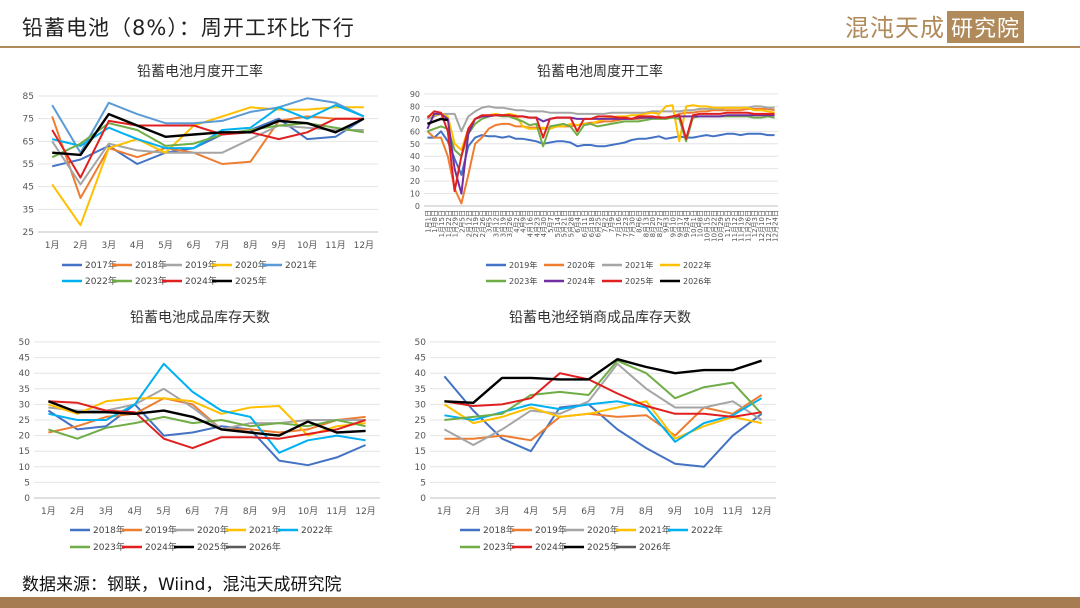 This screenshot has width=1080, height=608. What do you see at coordinates (415, 106) in the screenshot?
I see `weekly-y-tick-label: 80` at bounding box center [415, 106].